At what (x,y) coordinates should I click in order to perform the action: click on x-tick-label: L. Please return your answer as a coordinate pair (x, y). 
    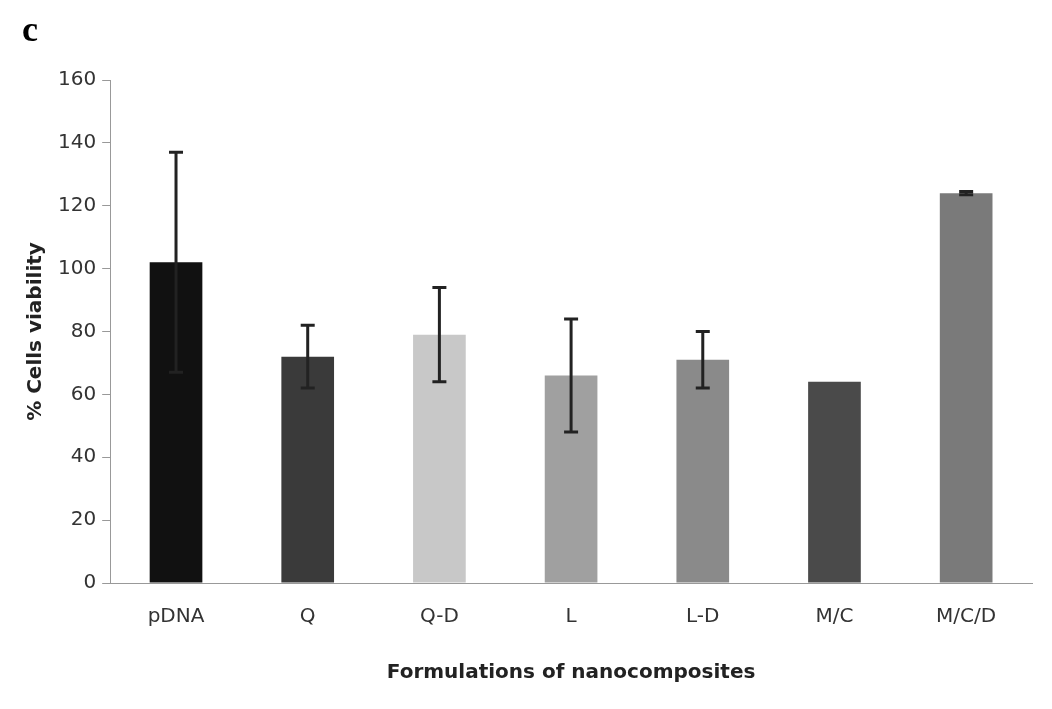
    Looking at the image, I should click on (571, 615).